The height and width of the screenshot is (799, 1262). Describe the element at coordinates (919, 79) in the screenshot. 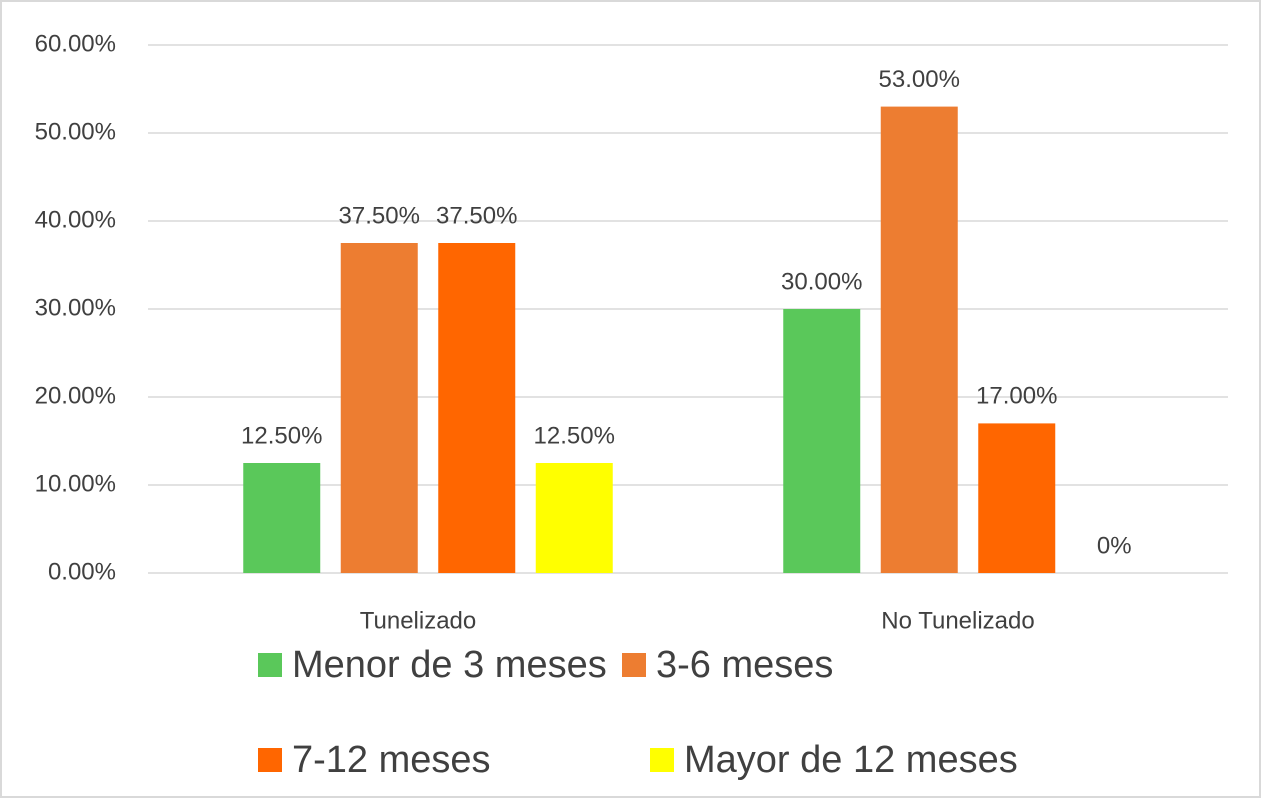

I see `data-label: 53.00%` at that location.